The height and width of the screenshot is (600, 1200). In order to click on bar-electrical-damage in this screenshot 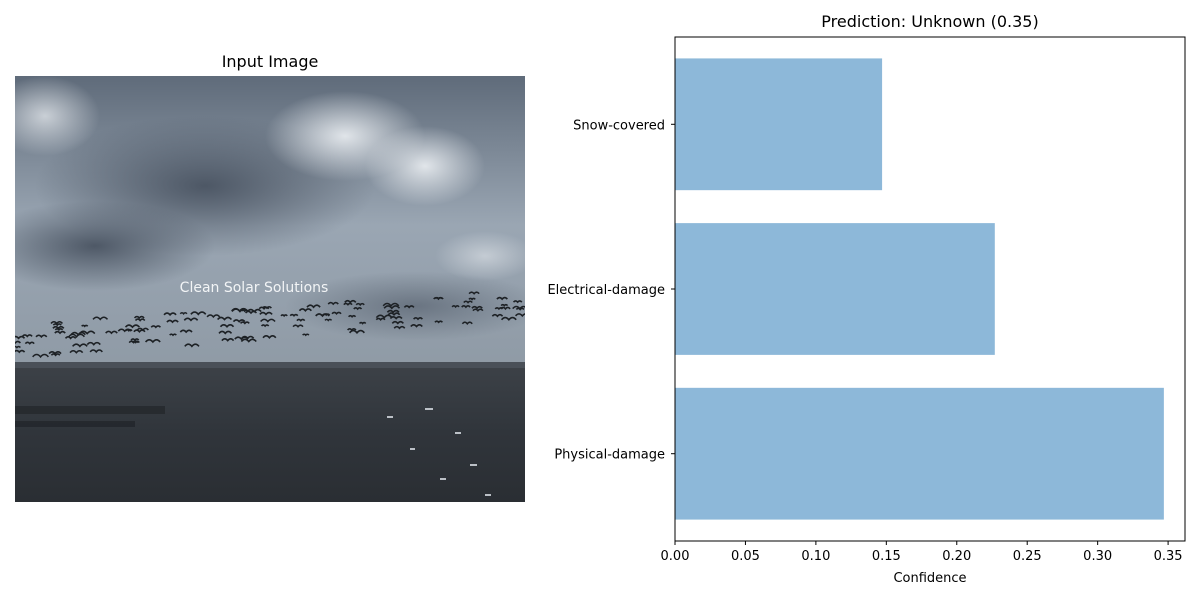, I will do `click(835, 289)`.